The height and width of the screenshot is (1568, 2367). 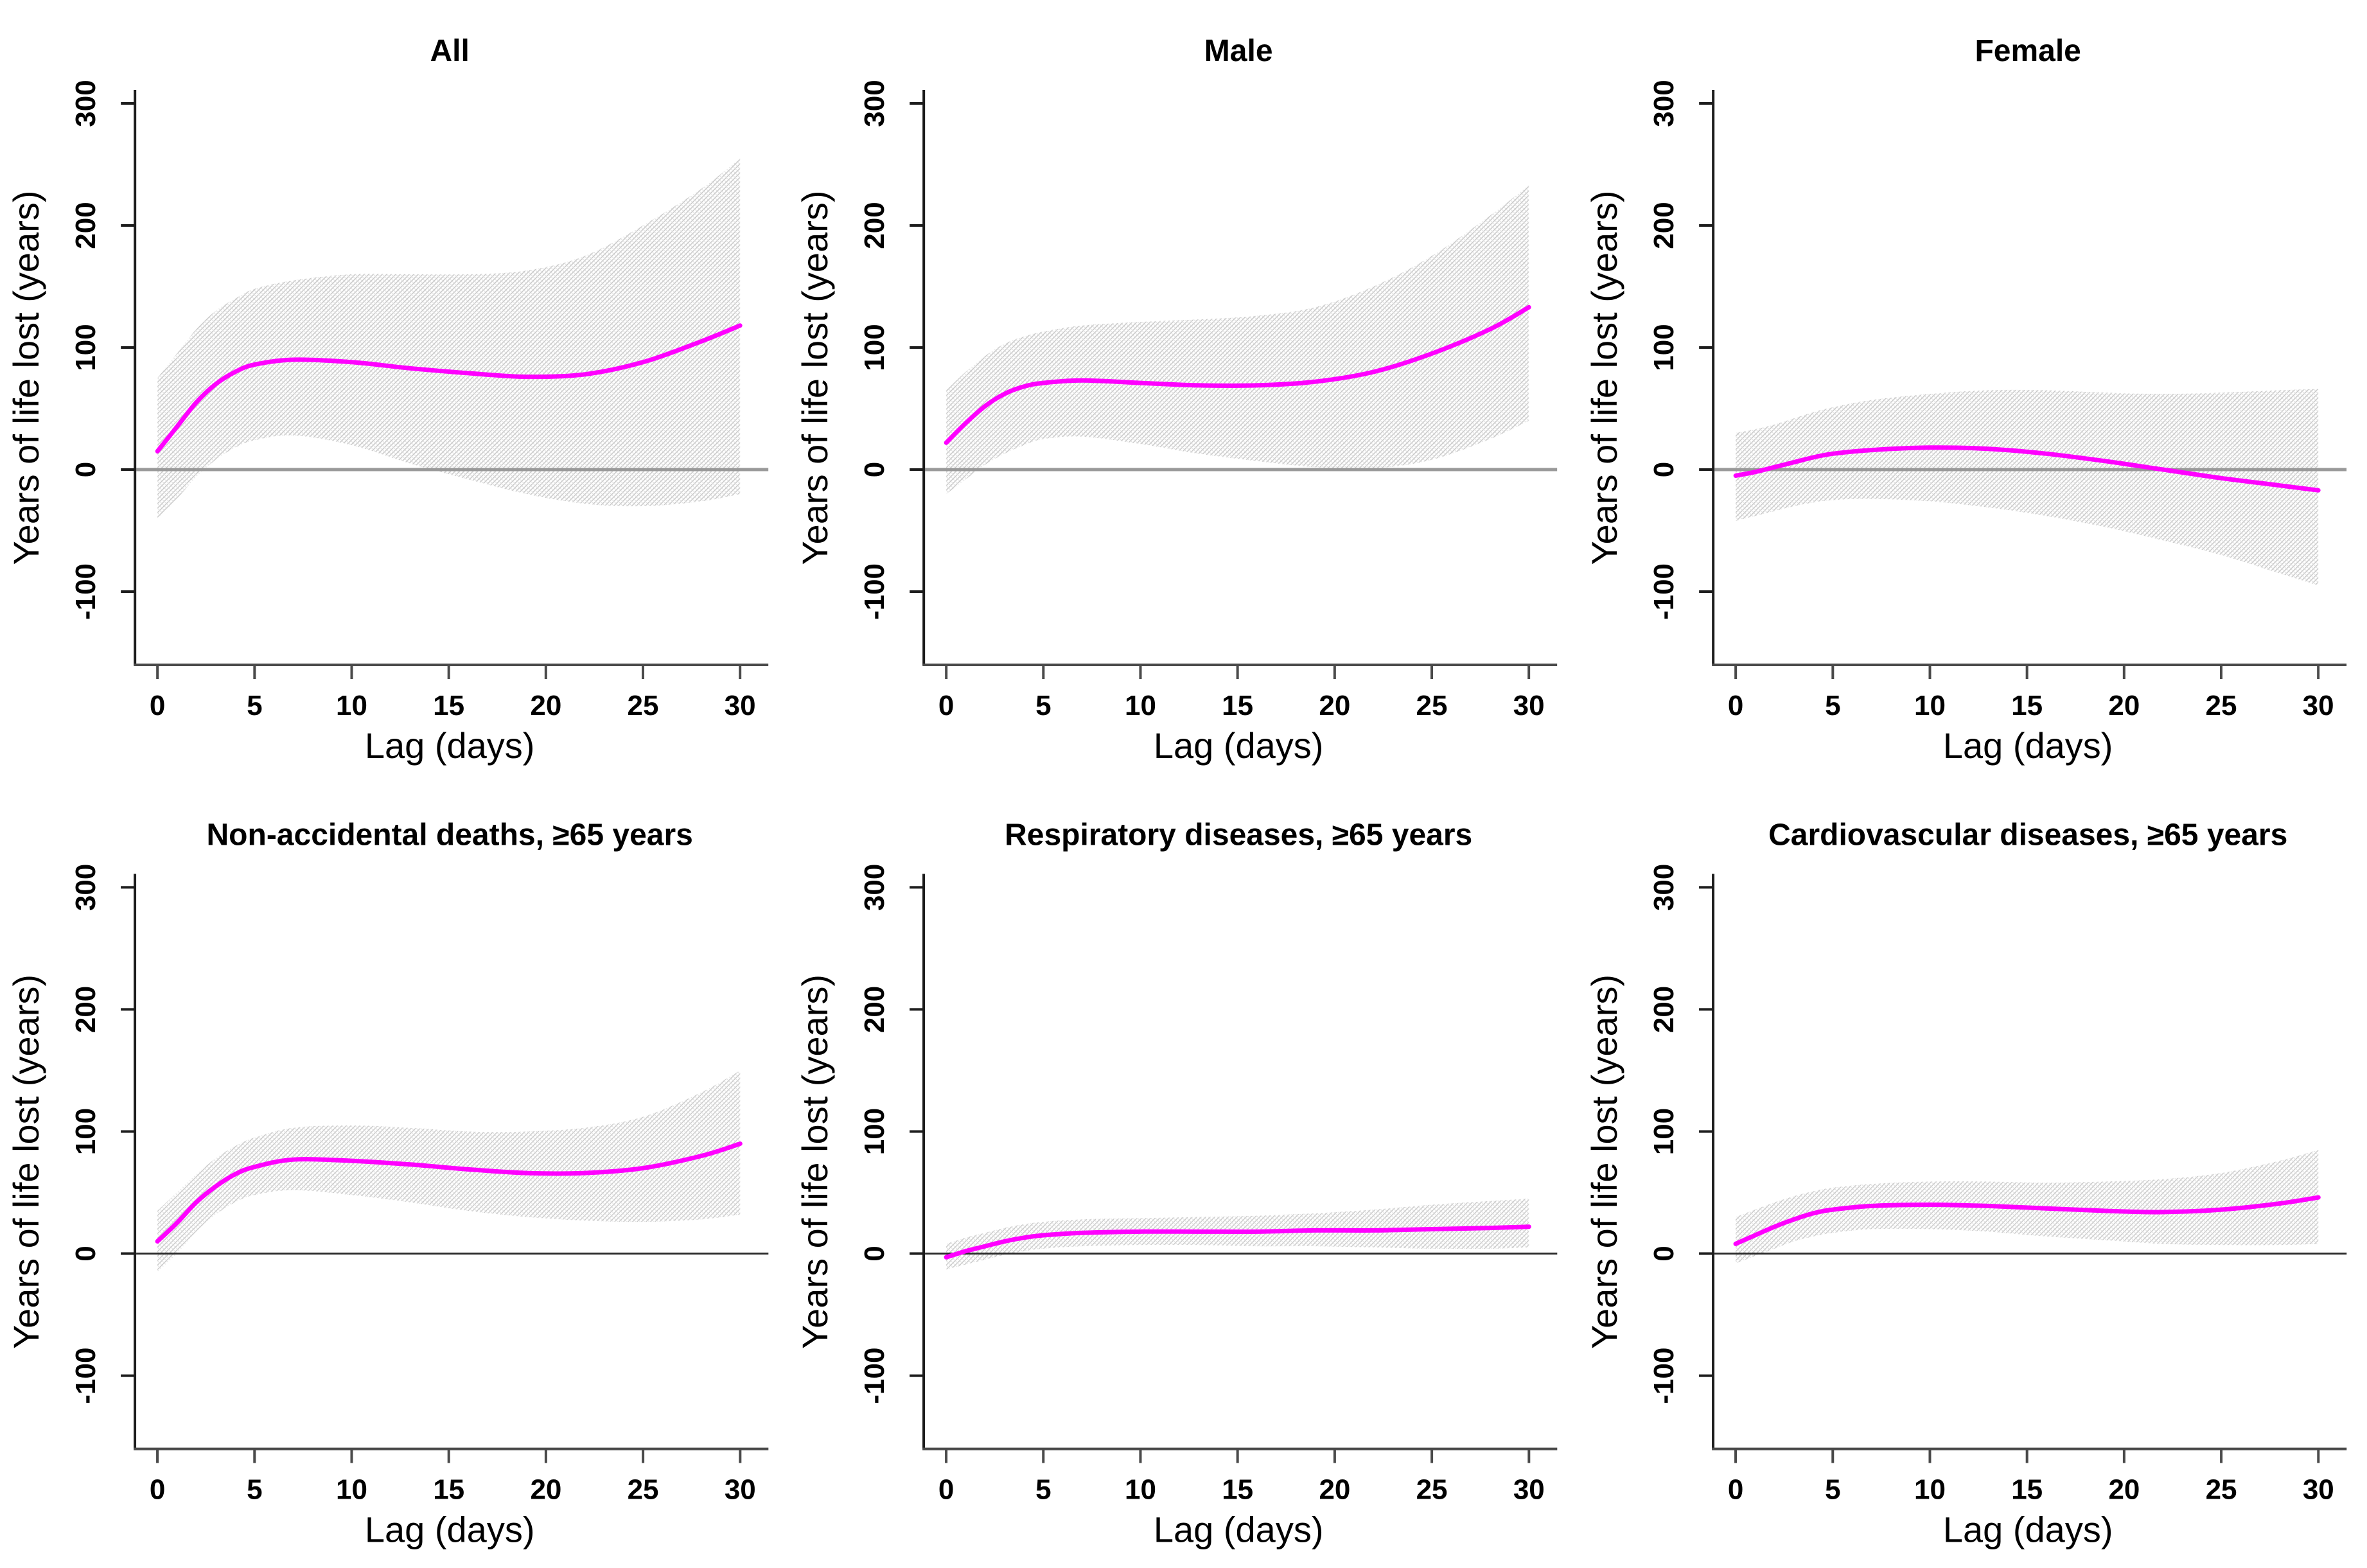 I want to click on panel-title: Respiratory diseases, ≥65 years, so click(x=1239, y=835).